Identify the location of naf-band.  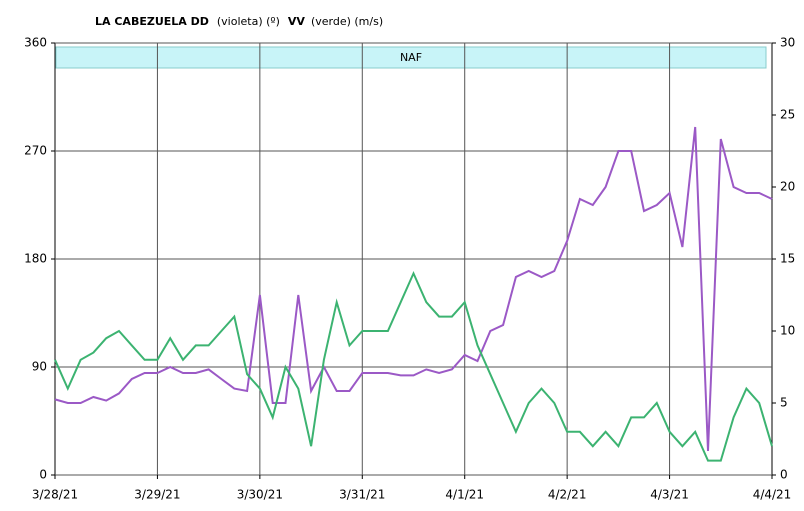
(411, 57).